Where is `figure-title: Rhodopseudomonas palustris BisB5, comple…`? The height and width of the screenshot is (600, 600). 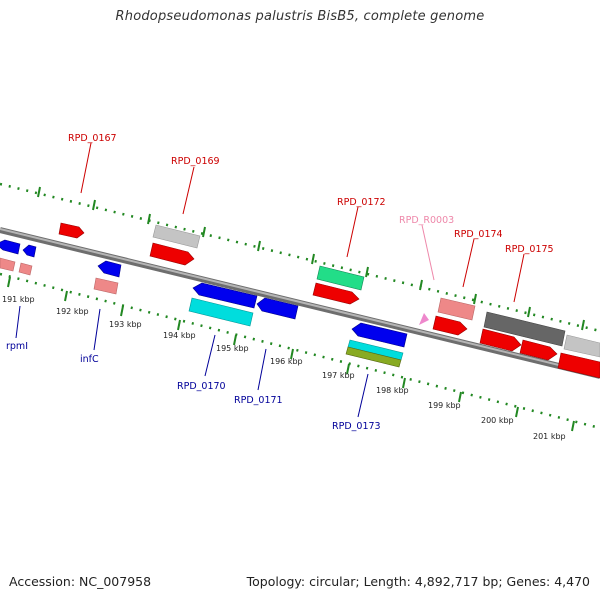
figure-title: Rhodopseudomonas palustris BisB5, comple… is located at coordinates (300, 16).